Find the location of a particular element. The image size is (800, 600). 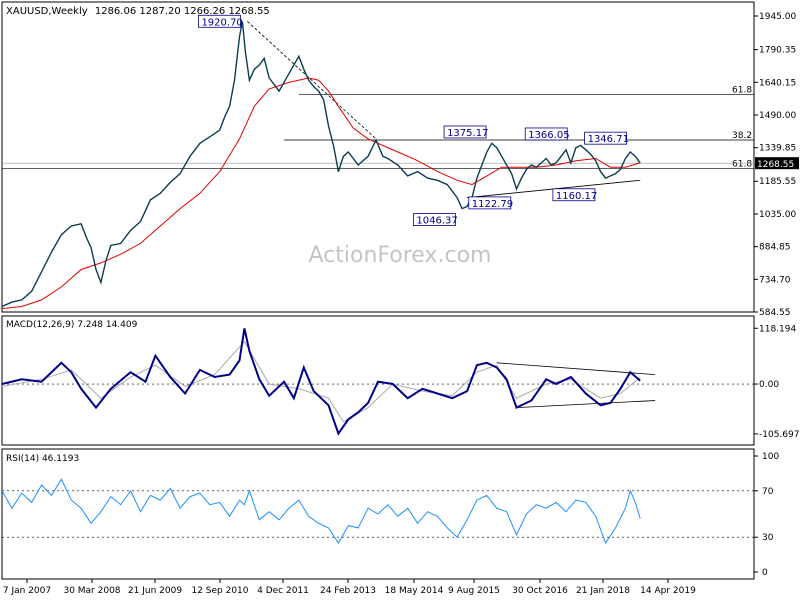

annotation-label: 1920.70 is located at coordinates (221, 22).